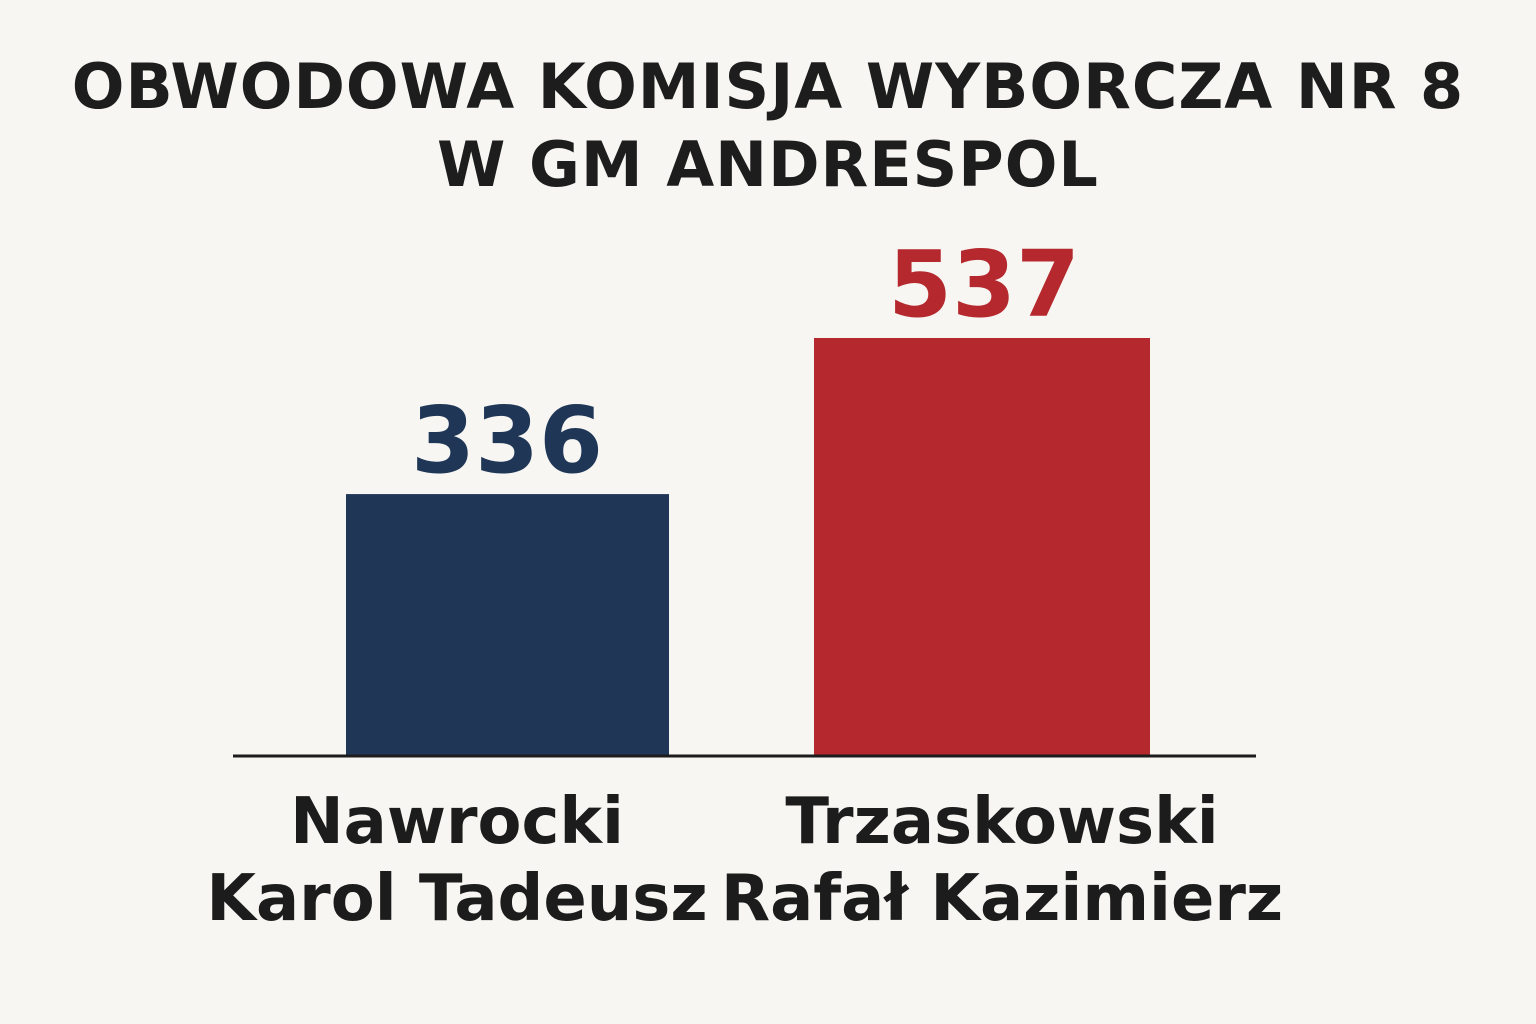  What do you see at coordinates (457, 822) in the screenshot?
I see `category-label-1-line-1: Nawrocki` at bounding box center [457, 822].